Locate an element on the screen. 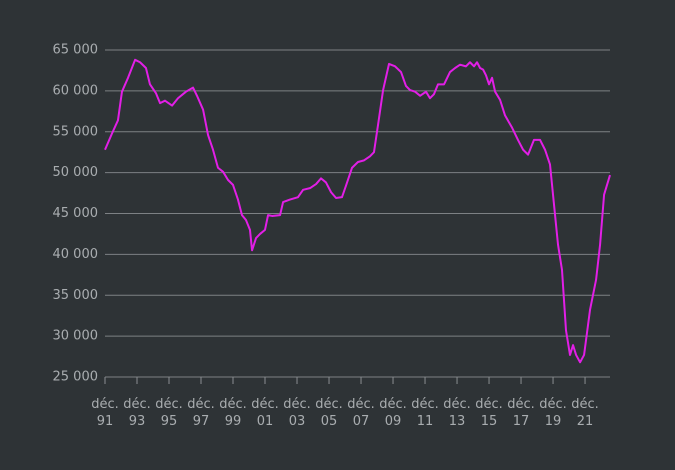 This screenshot has width=675, height=470. x-tick-label: déc. 11 is located at coordinates (425, 413).